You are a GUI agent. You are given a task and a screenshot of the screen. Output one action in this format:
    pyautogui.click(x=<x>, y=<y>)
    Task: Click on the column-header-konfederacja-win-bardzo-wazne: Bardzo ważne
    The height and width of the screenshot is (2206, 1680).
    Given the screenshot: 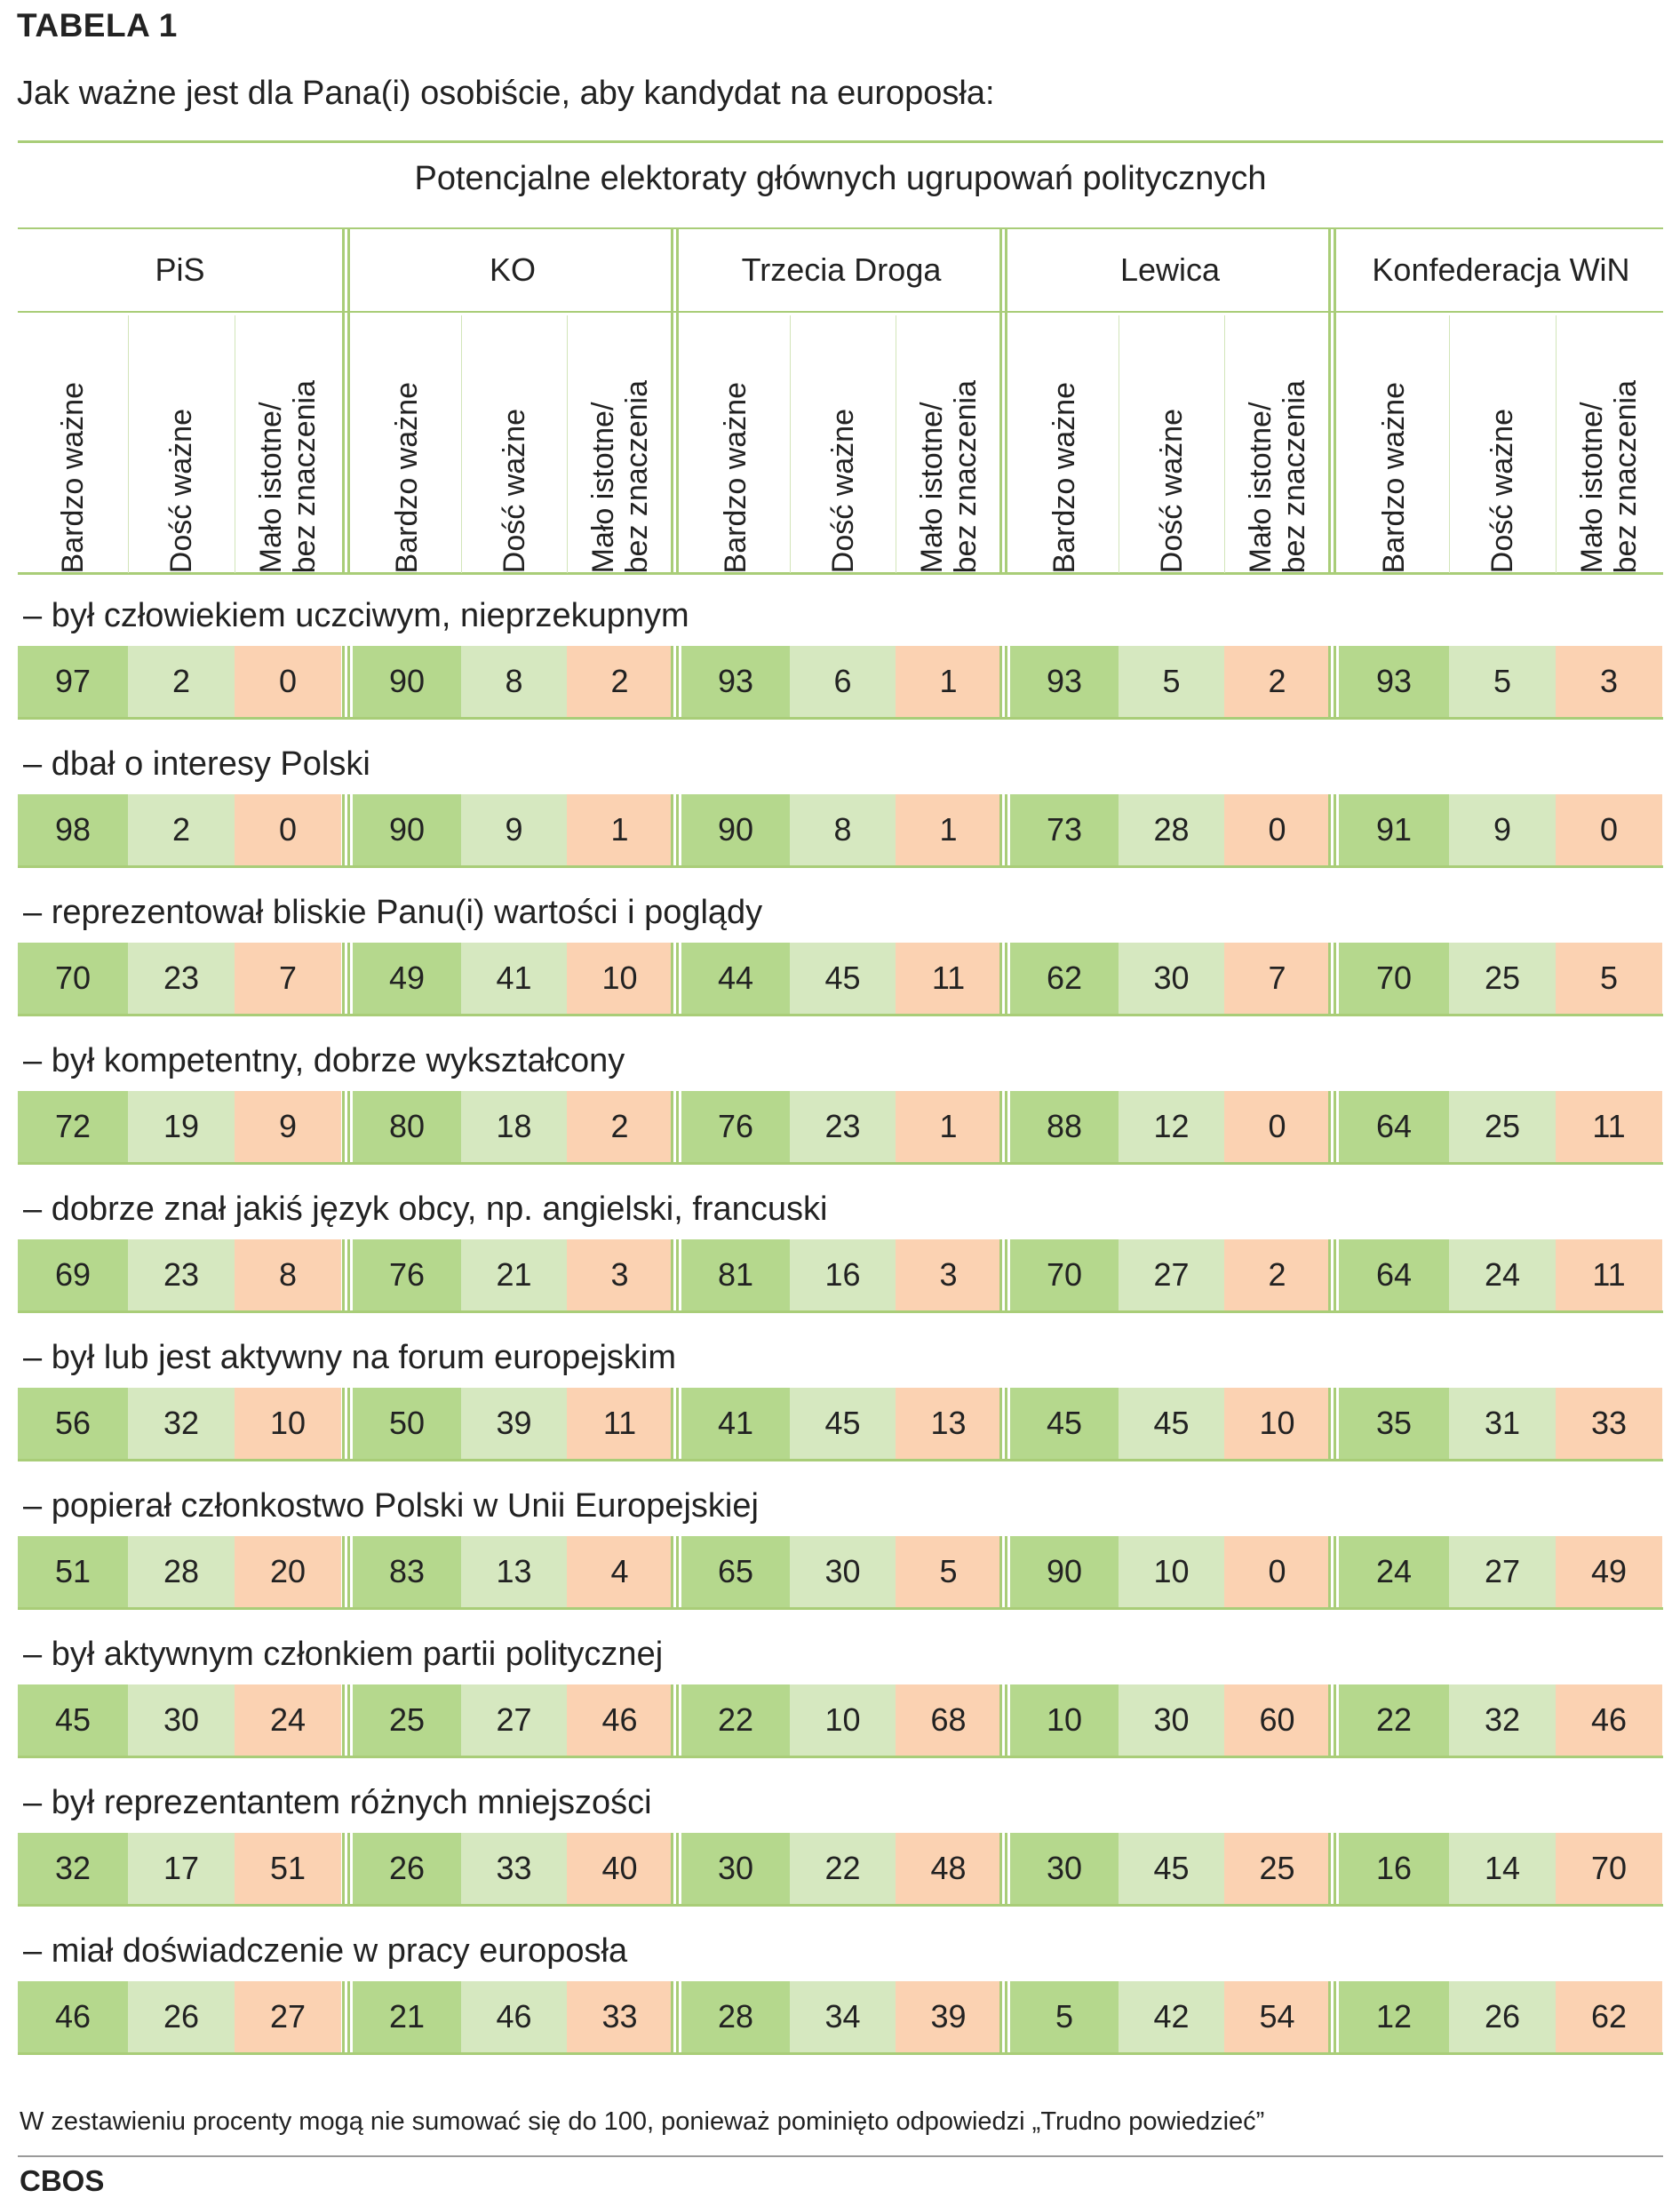 What is the action you would take?
    pyautogui.click(x=1394, y=444)
    